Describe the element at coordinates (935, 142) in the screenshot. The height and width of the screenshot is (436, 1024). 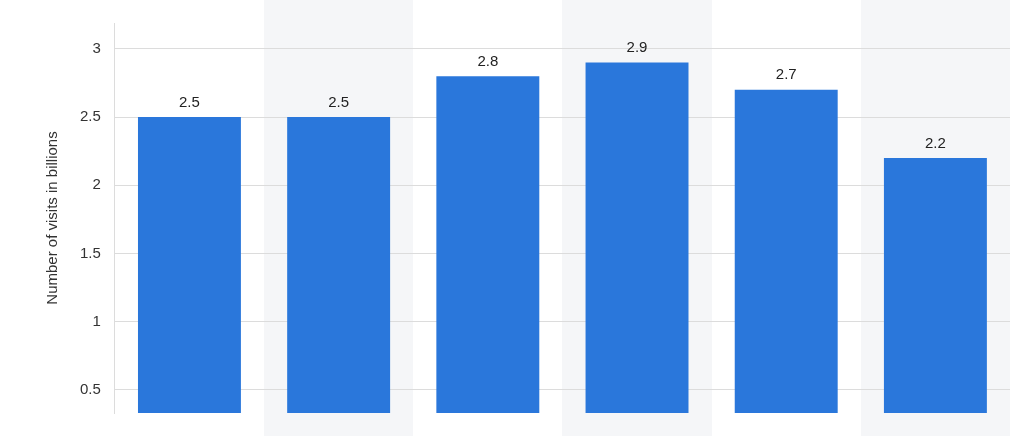
I see `data-label: 2.2` at that location.